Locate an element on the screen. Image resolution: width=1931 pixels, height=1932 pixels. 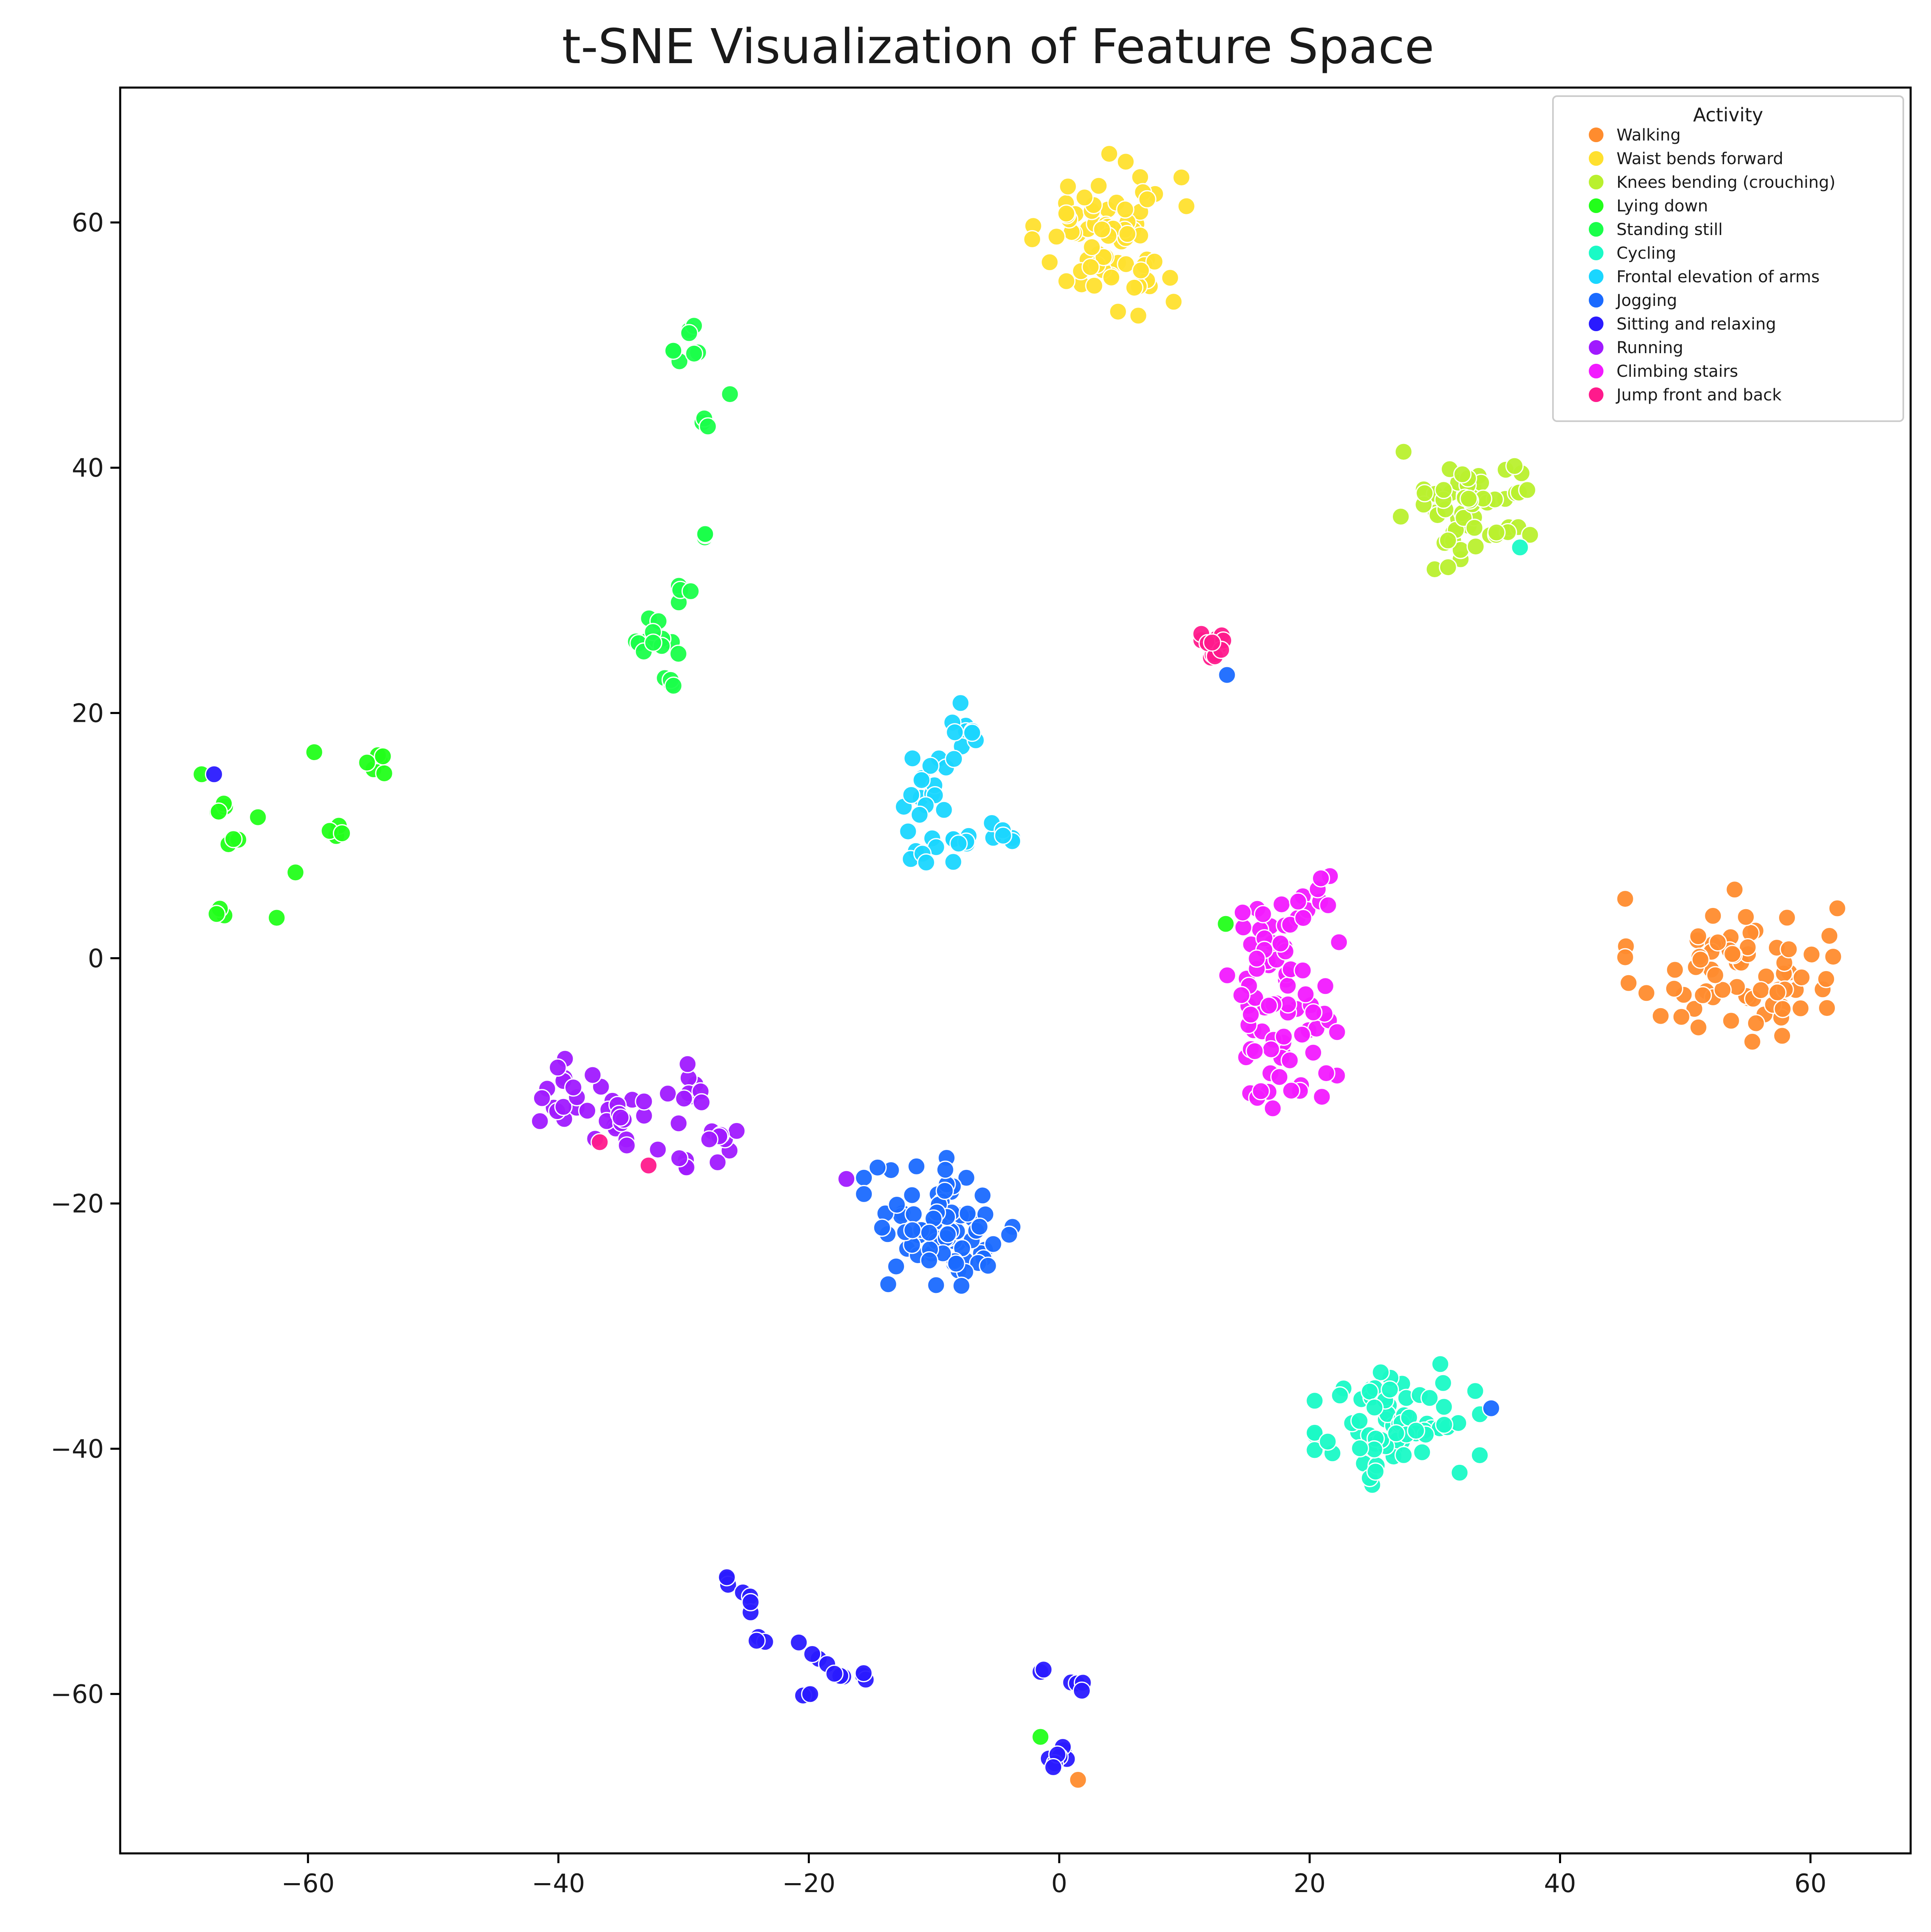
series-frontal-elevation-of-arms is located at coordinates (958, 783).